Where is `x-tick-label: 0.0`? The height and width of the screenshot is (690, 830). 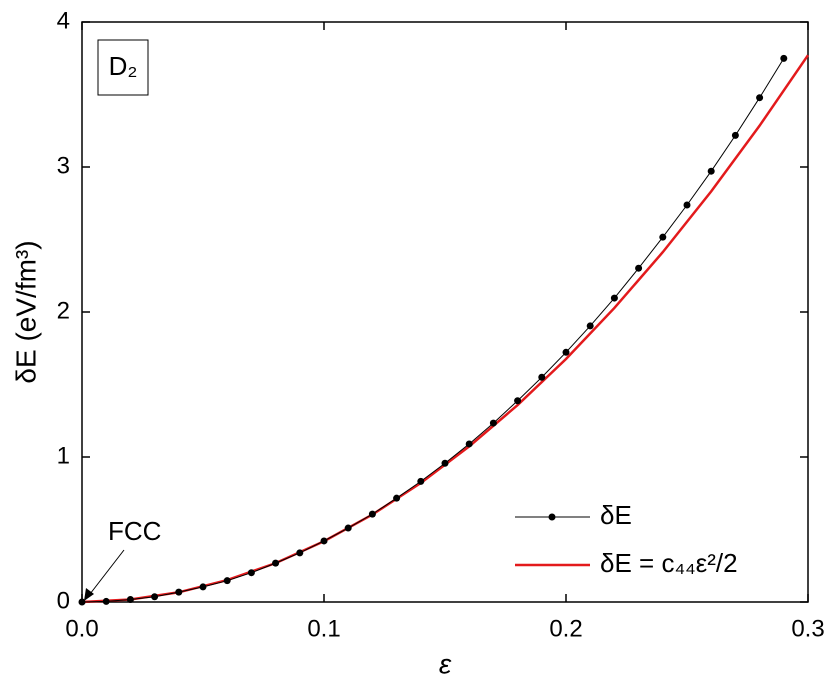
x-tick-label: 0.0 is located at coordinates (81, 628).